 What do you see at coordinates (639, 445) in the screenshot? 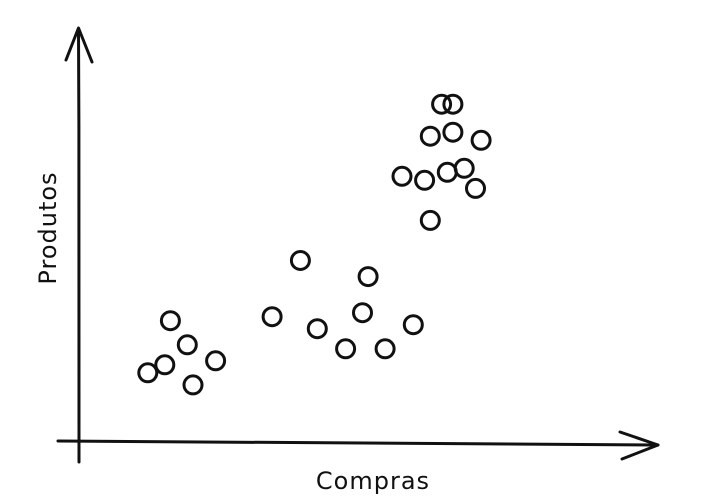
I see `x-axis-arrowhead` at bounding box center [639, 445].